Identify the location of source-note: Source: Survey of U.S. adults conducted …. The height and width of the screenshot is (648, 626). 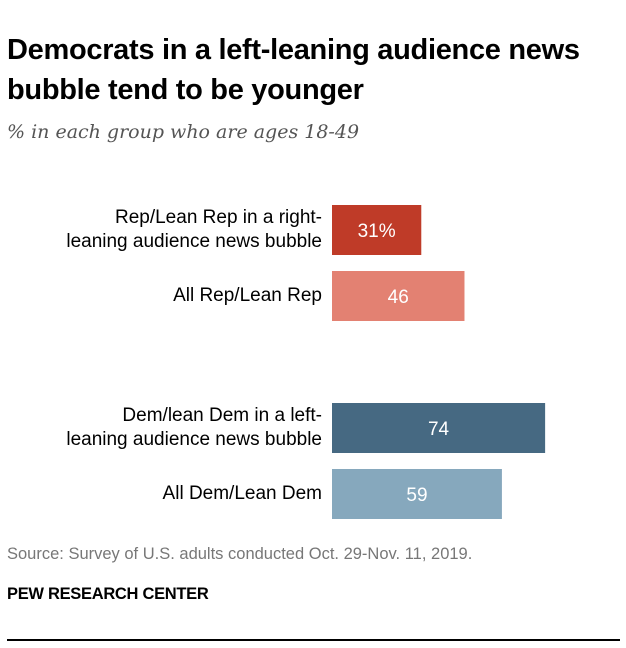
(240, 554).